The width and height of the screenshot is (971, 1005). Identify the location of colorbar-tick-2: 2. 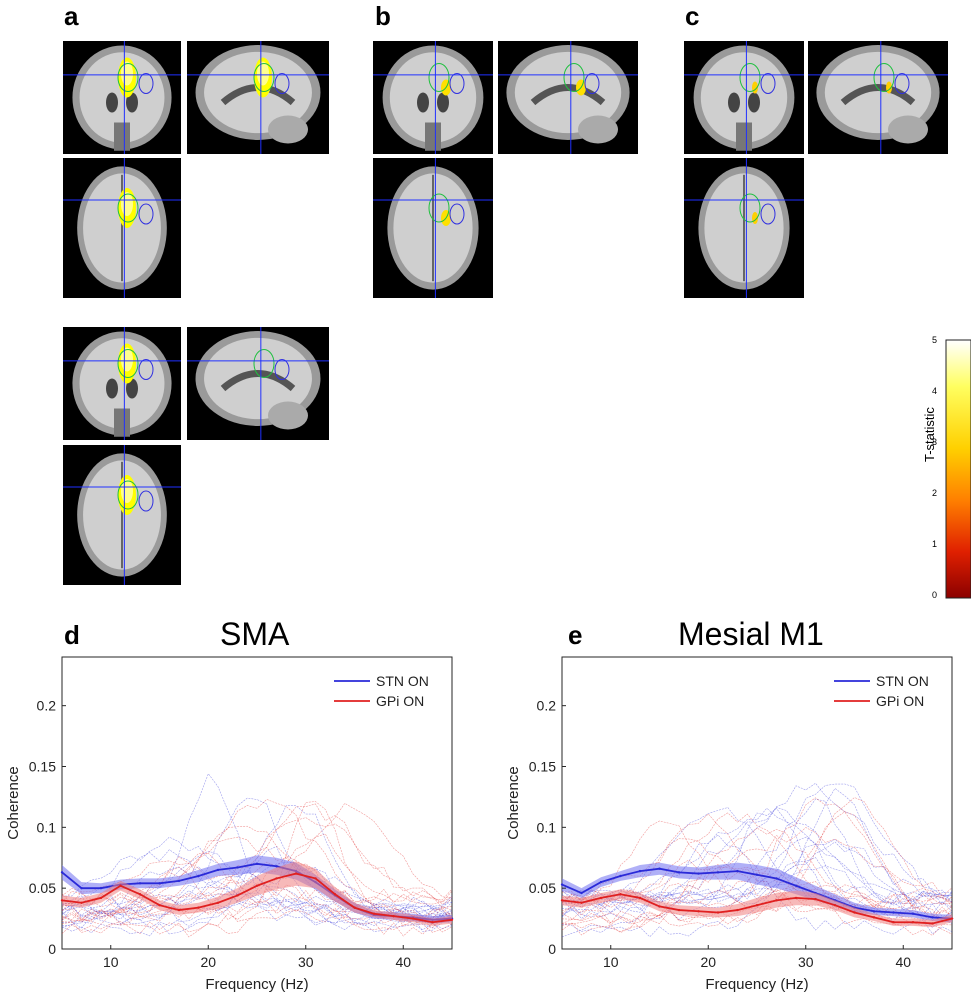
(935, 493).